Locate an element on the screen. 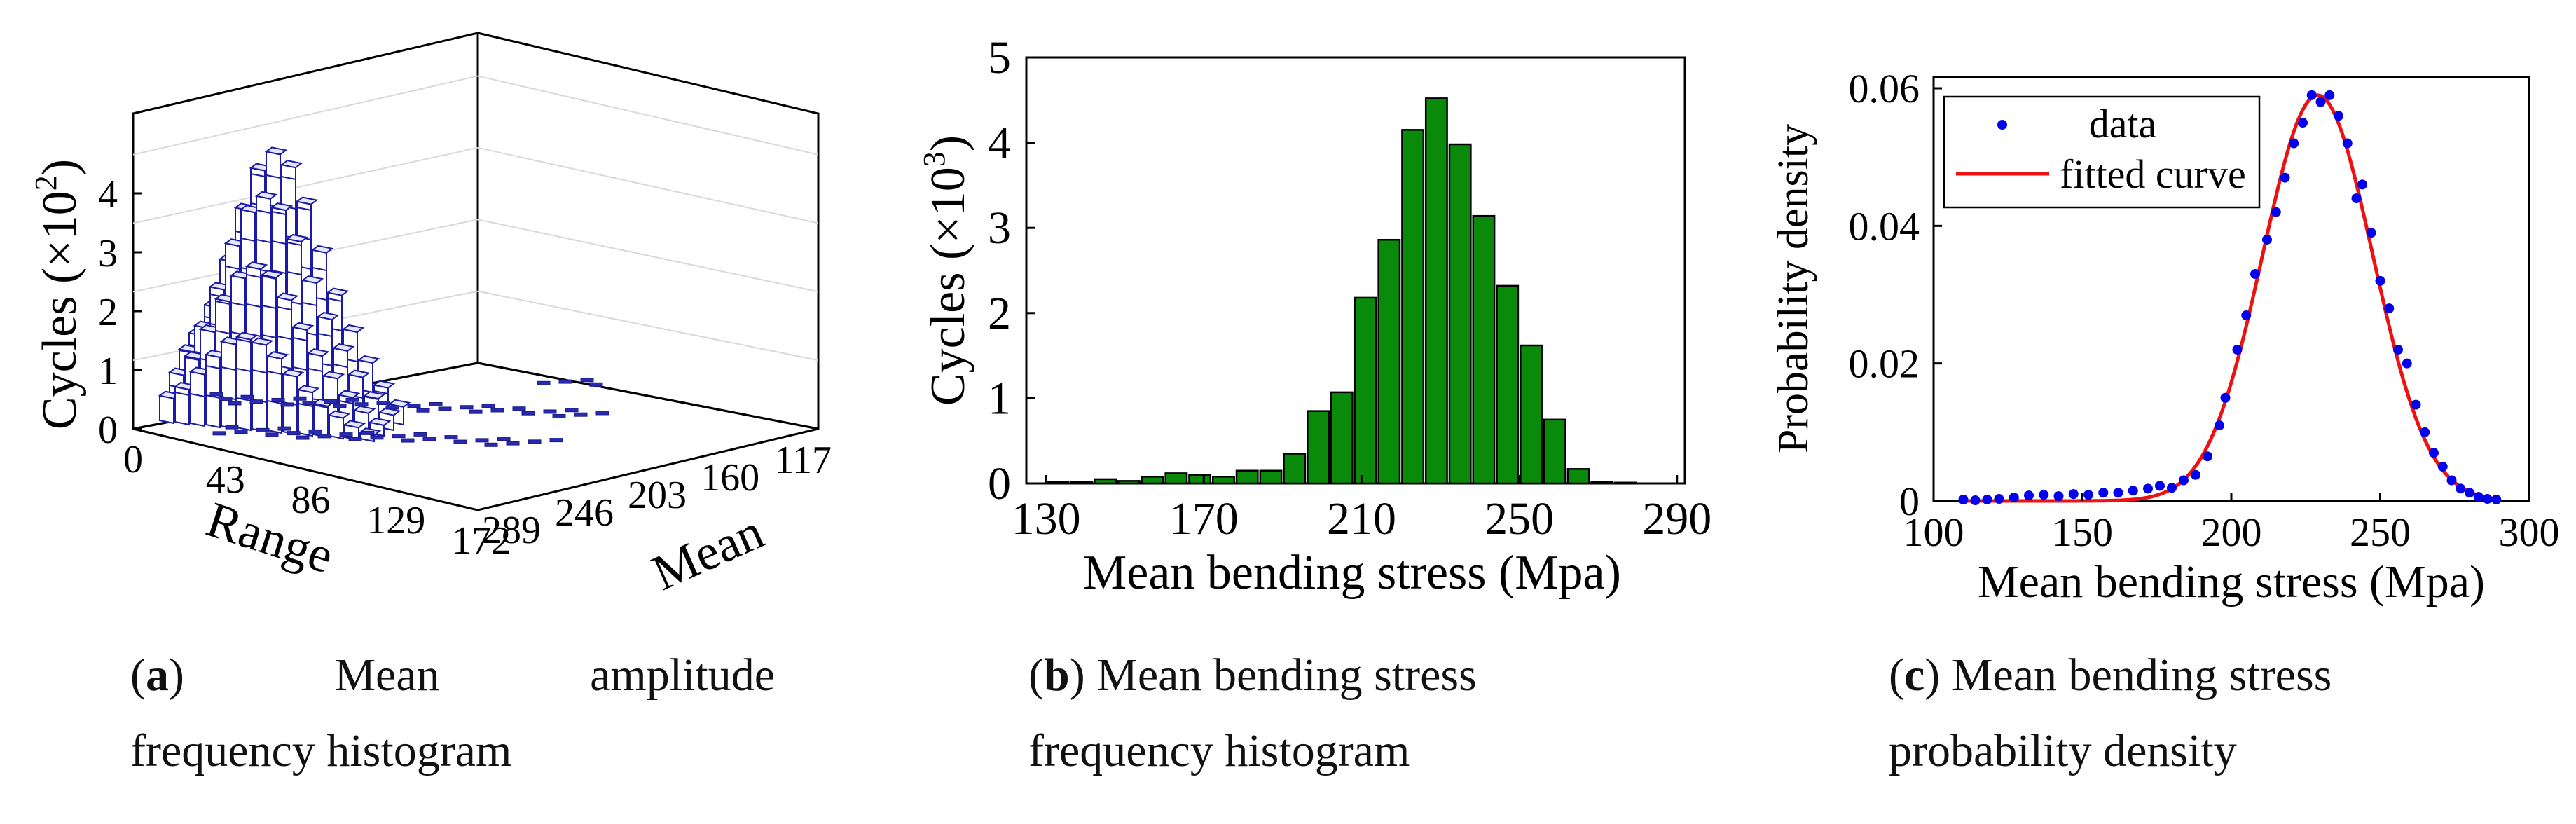 The height and width of the screenshot is (824, 2576). panel-a-range-tick-label: 0 is located at coordinates (133, 459).